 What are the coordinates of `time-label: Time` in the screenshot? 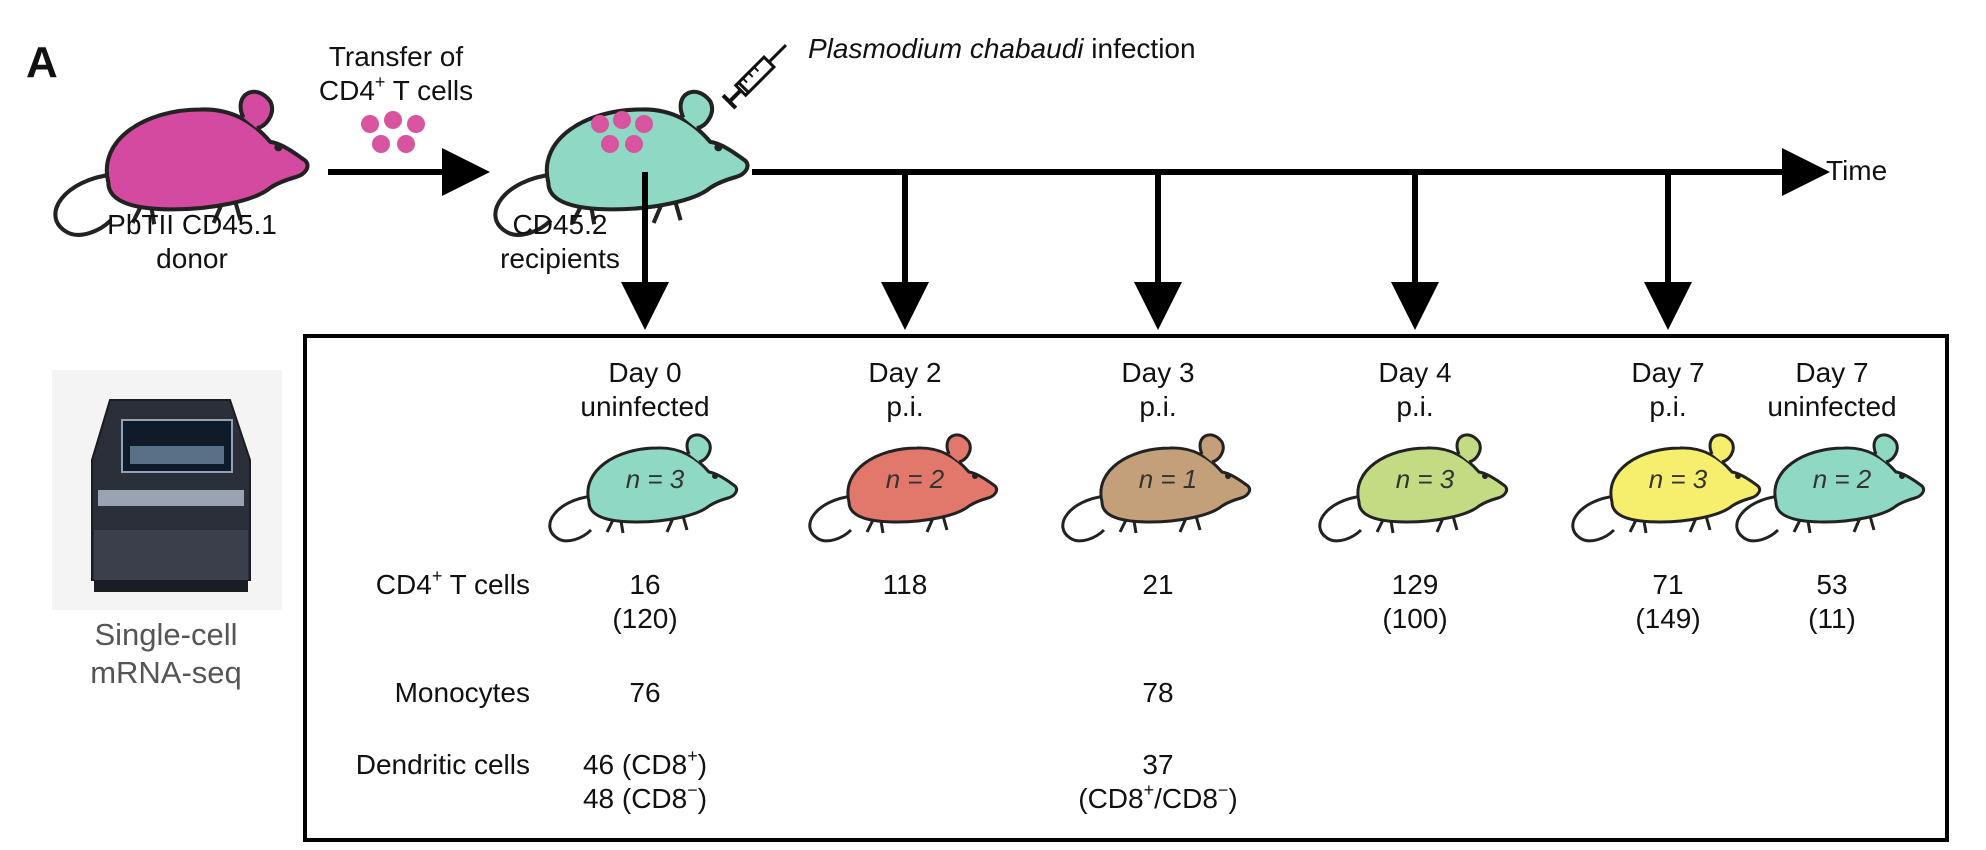 It's located at (1857, 170).